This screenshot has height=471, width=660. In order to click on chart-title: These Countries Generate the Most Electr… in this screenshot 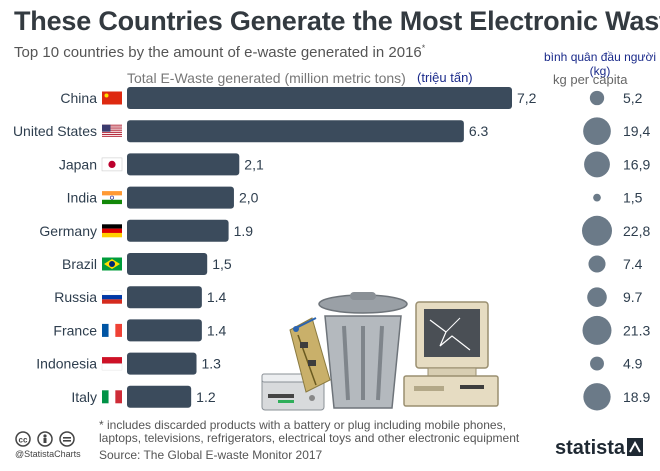, I will do `click(337, 21)`.